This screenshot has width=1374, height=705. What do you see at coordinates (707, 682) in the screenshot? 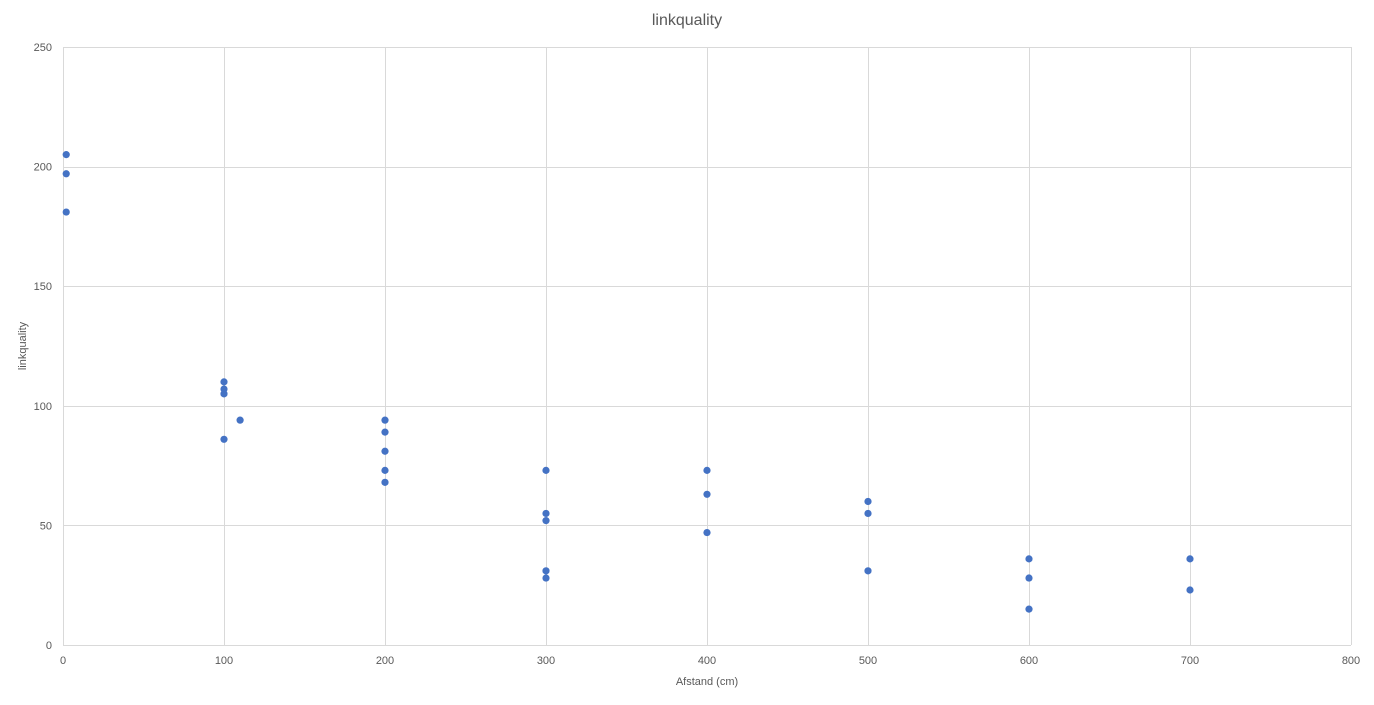
I see `x-axis-title: Afstand (cm)` at bounding box center [707, 682].